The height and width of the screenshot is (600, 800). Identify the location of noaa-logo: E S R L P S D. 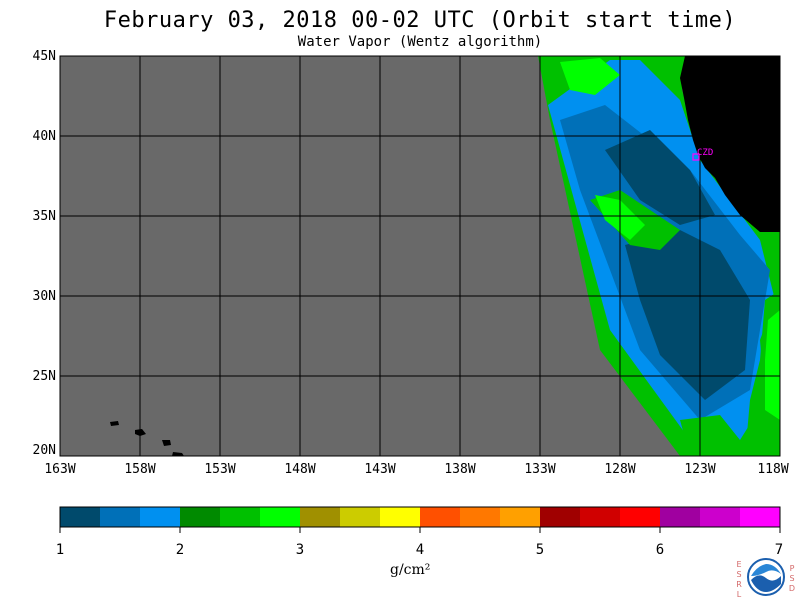
(765, 578).